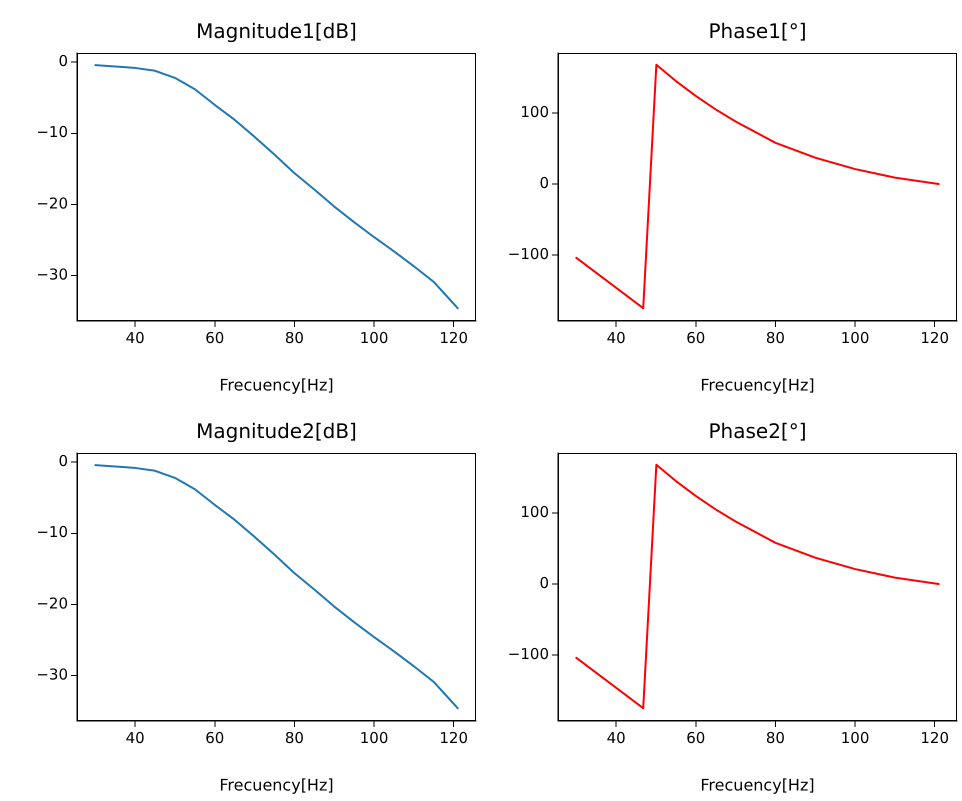 The width and height of the screenshot is (962, 801). Describe the element at coordinates (276, 431) in the screenshot. I see `chart-title: Magnitude2[dB]` at that location.